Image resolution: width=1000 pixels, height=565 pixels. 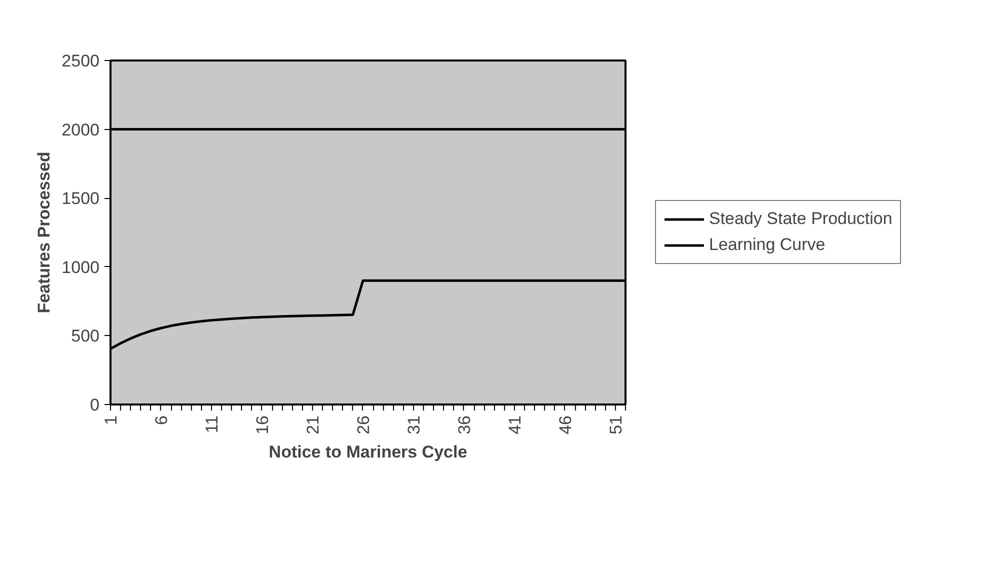 What do you see at coordinates (81, 267) in the screenshot?
I see `y-tick-label: 1000` at bounding box center [81, 267].